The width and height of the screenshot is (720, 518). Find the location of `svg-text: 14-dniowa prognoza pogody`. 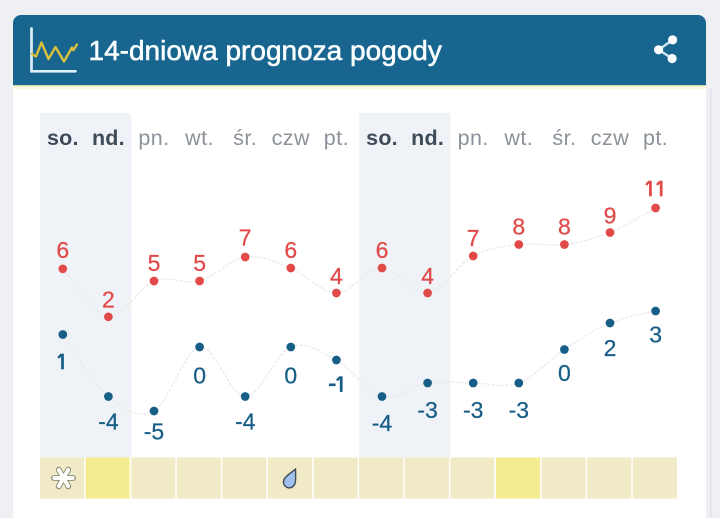

svg-text: 14-dniowa prognoza pogody is located at coordinates (265, 50).